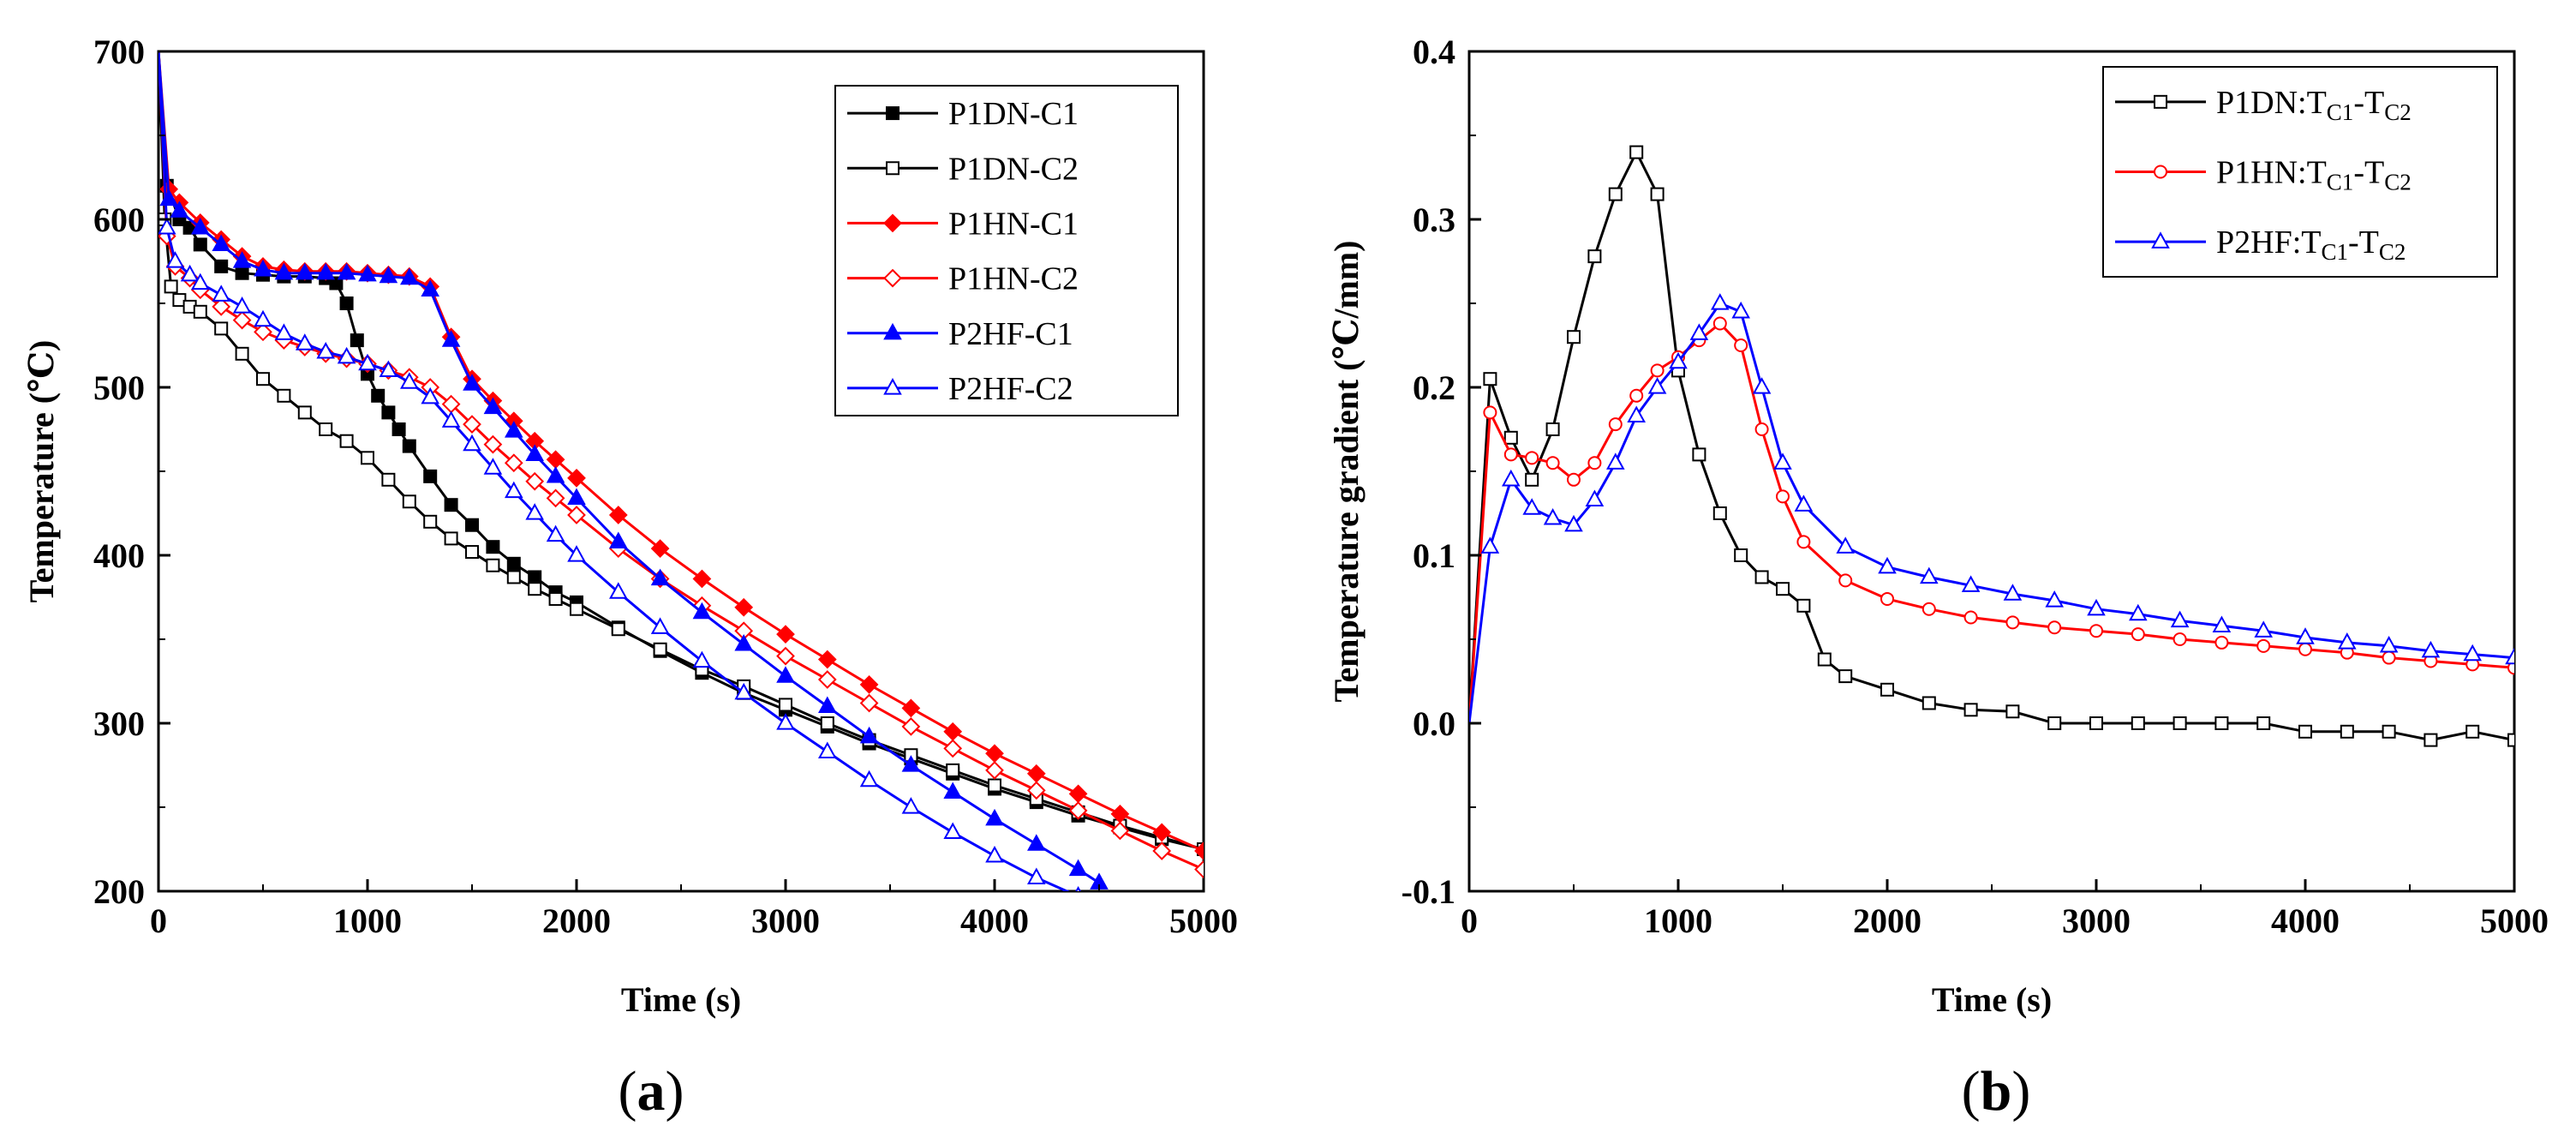 This screenshot has height=1132, width=2576. What do you see at coordinates (2161, 172) in the screenshot?
I see `legend-marker-p1hn` at bounding box center [2161, 172].